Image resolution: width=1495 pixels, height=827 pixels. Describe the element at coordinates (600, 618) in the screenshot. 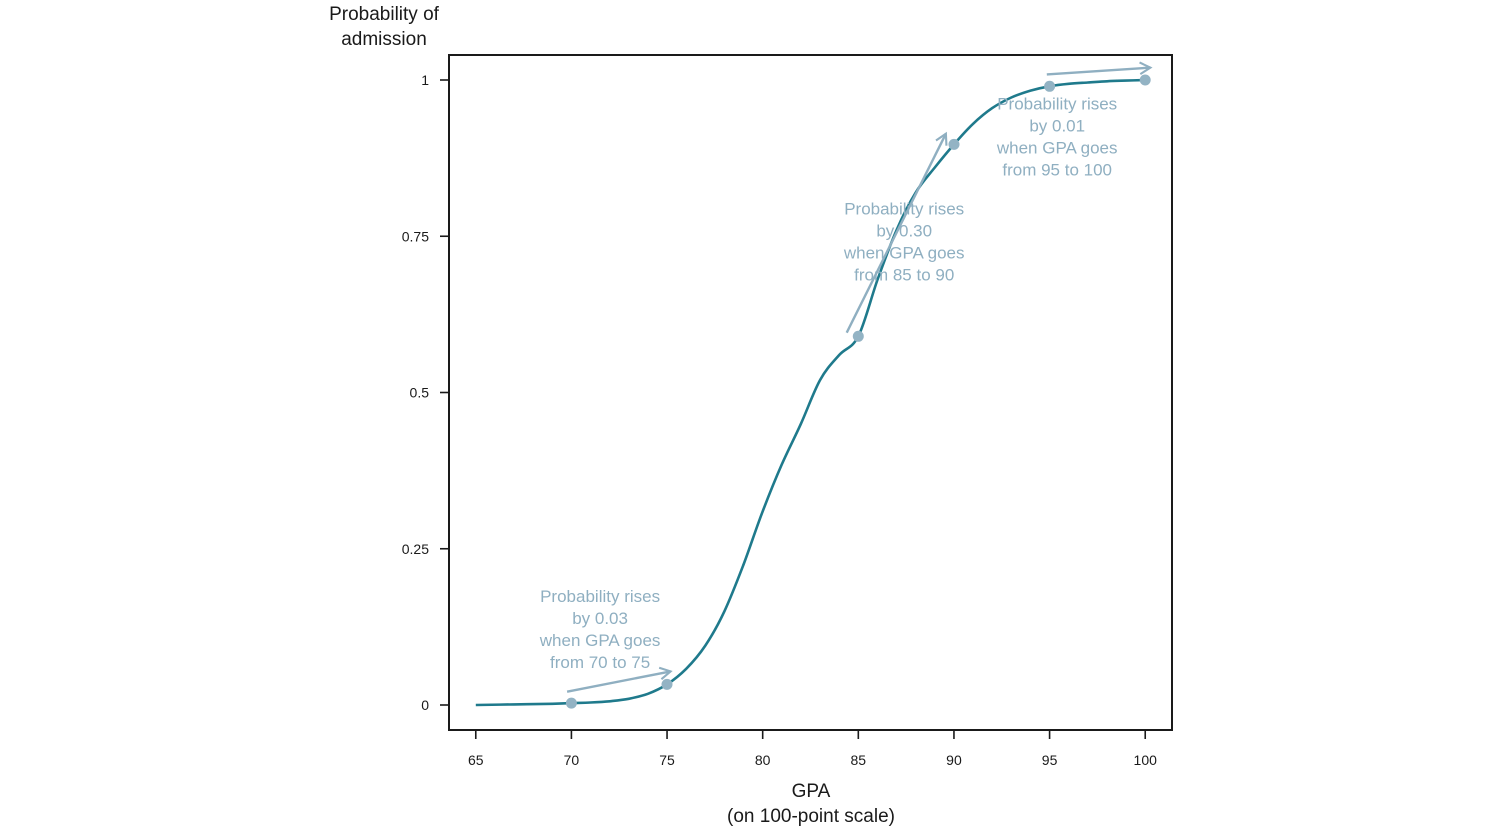

I see `annotation-text: by 0.03` at that location.